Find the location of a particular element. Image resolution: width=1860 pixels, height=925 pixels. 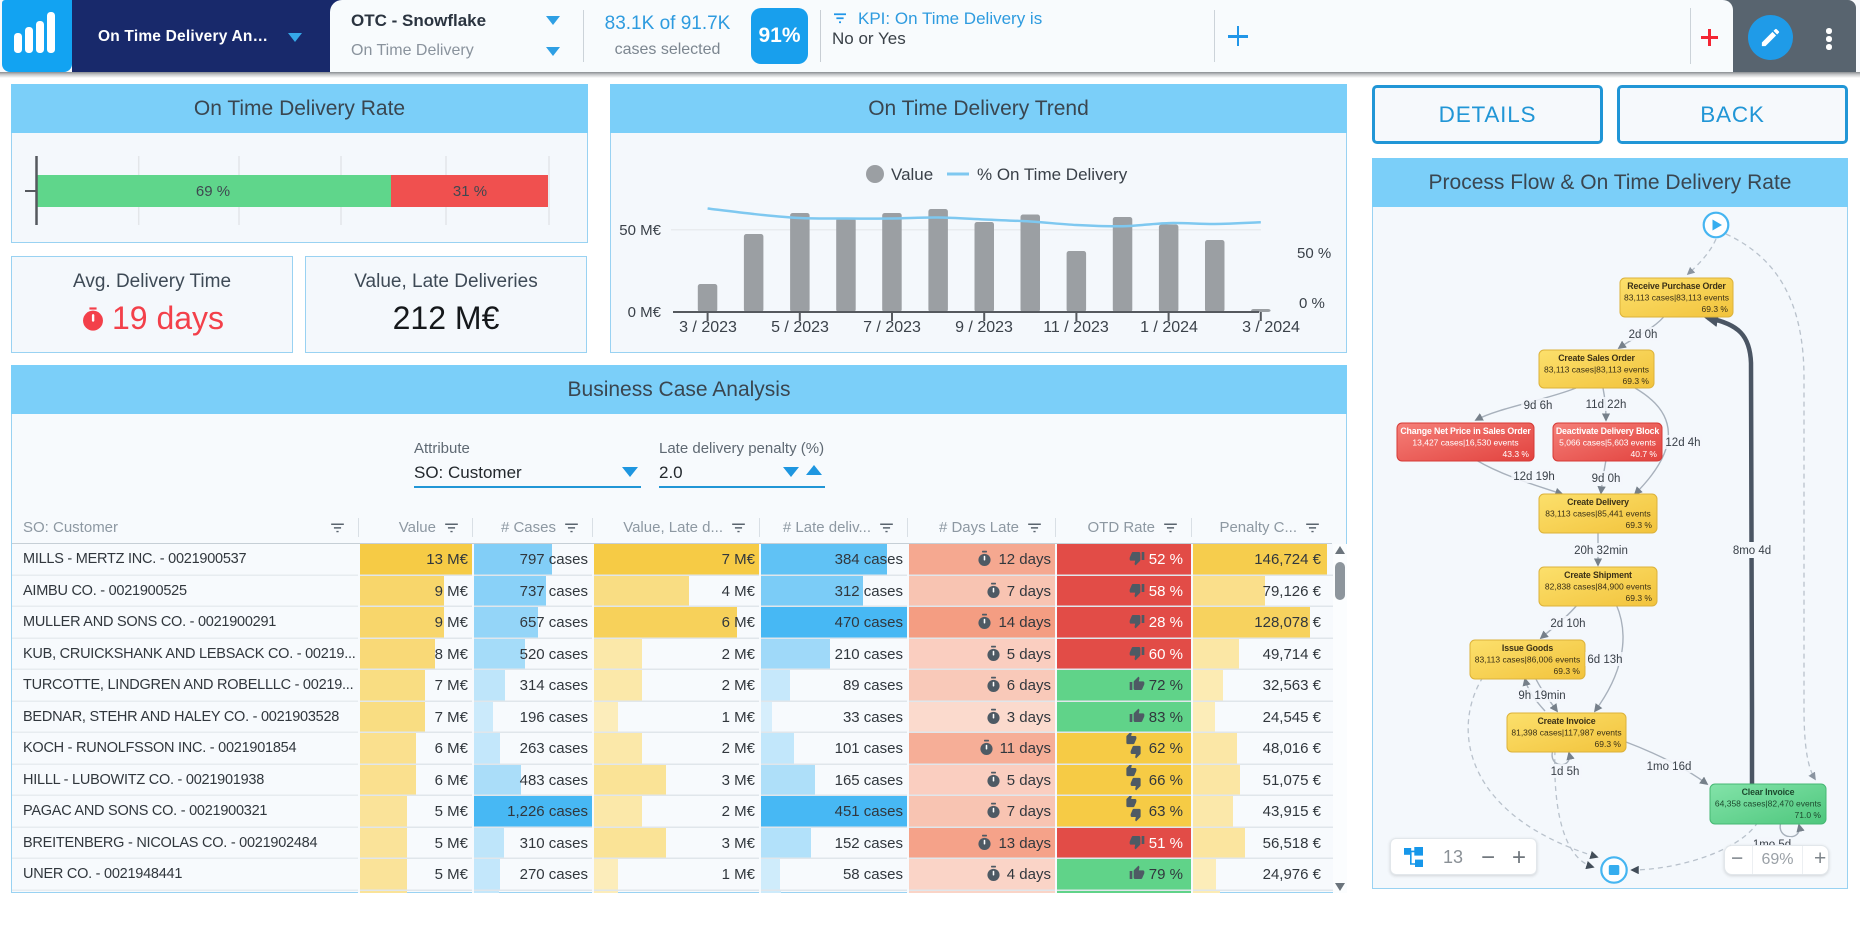

svg-text: 9d 6h is located at coordinates (1538, 406).